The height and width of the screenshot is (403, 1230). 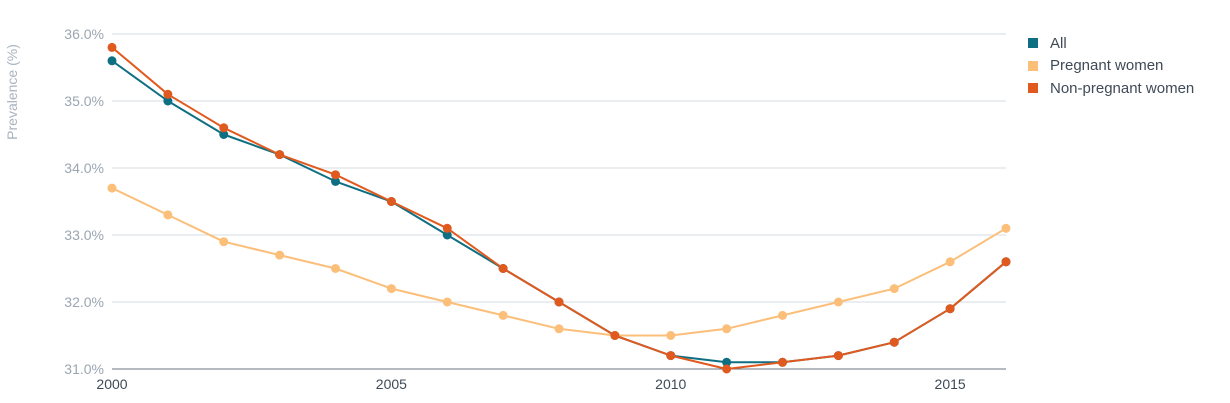 I want to click on y-tick-labels: 31.0% 32.0% 33.0% 34.0% 35.0% 36.0%, so click(x=84, y=201).